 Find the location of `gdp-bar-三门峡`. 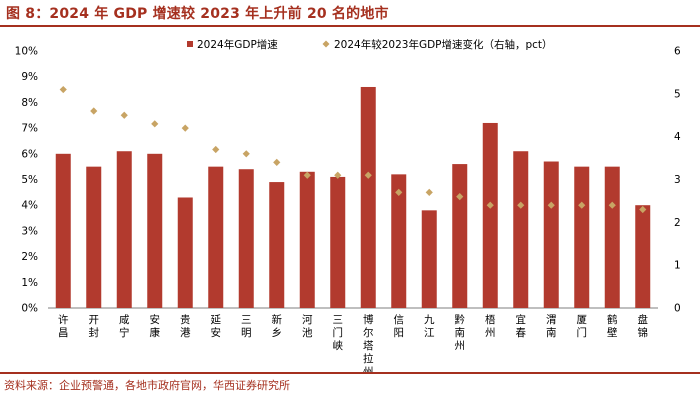

gdp-bar-三门峡 is located at coordinates (338, 242).